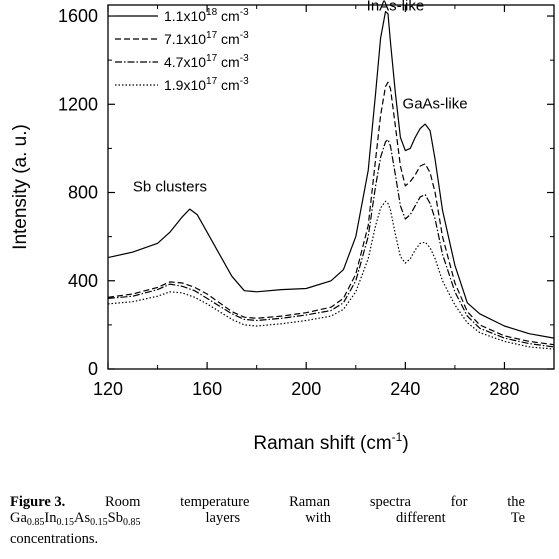  I want to click on chart-annotation: Sb clusters, so click(170, 186).